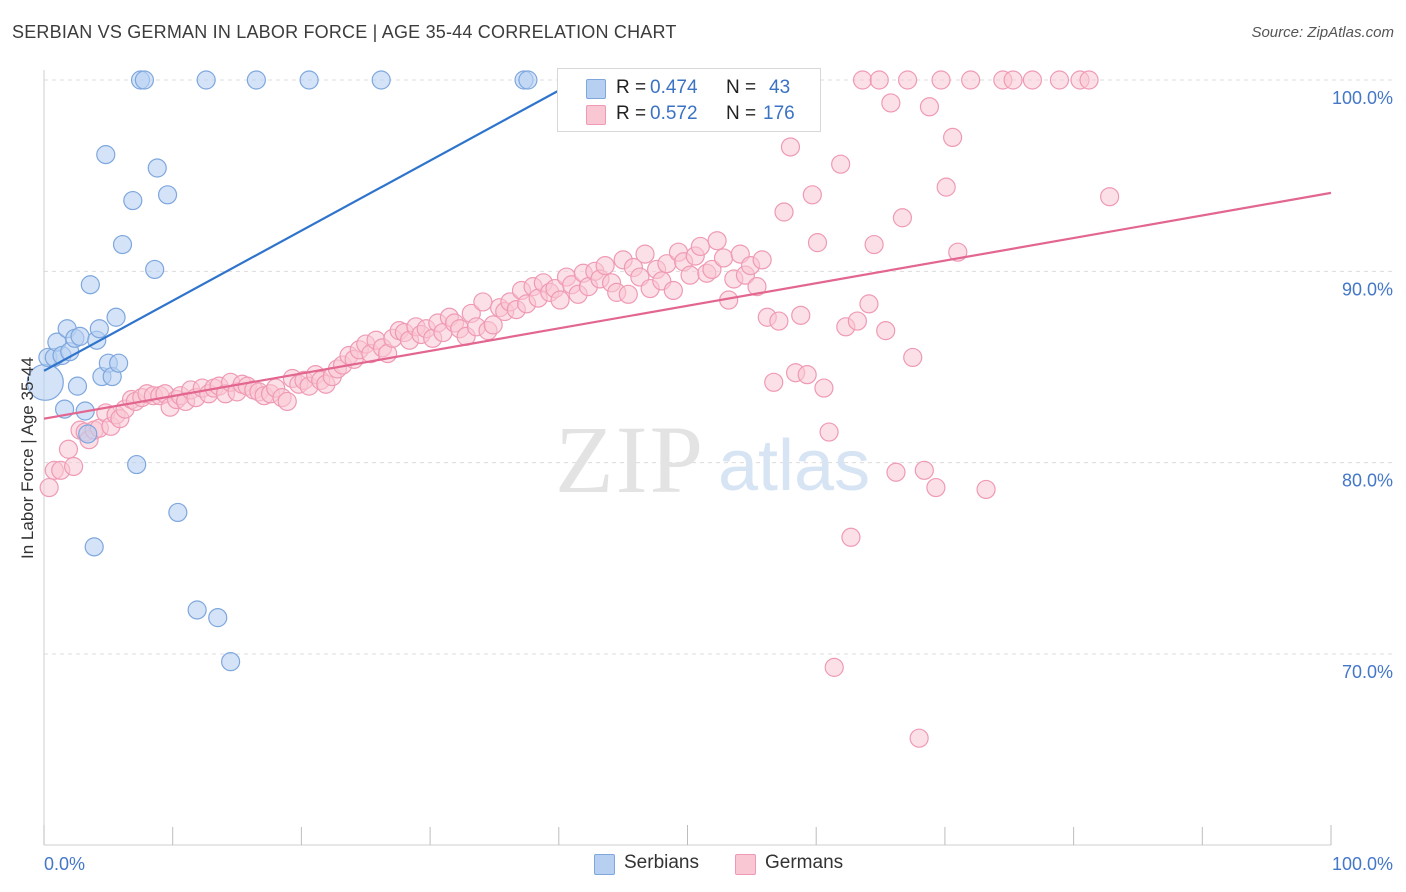 The width and height of the screenshot is (1406, 892). What do you see at coordinates (674, 87) in the screenshot?
I see `r-value: 0.474` at bounding box center [674, 87].